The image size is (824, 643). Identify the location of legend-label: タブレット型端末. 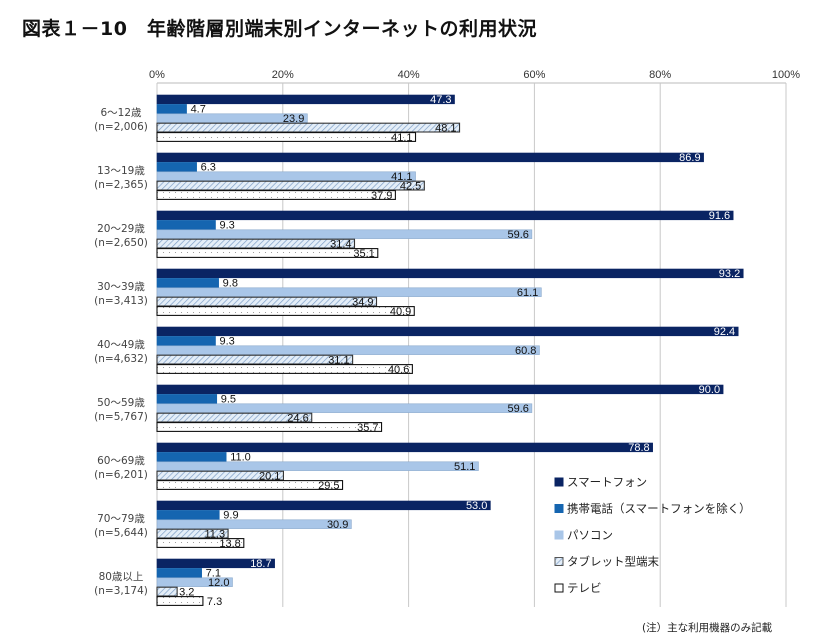
(613, 562).